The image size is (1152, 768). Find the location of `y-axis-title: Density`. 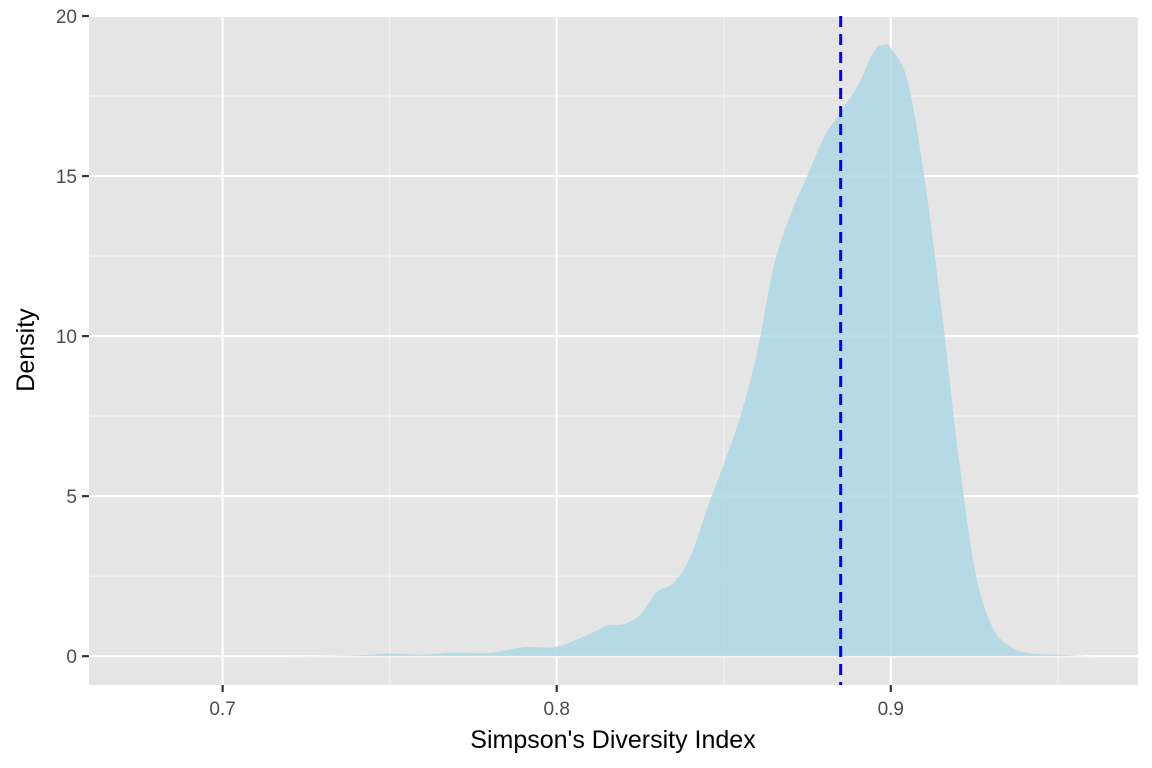

y-axis-title: Density is located at coordinates (26, 350).